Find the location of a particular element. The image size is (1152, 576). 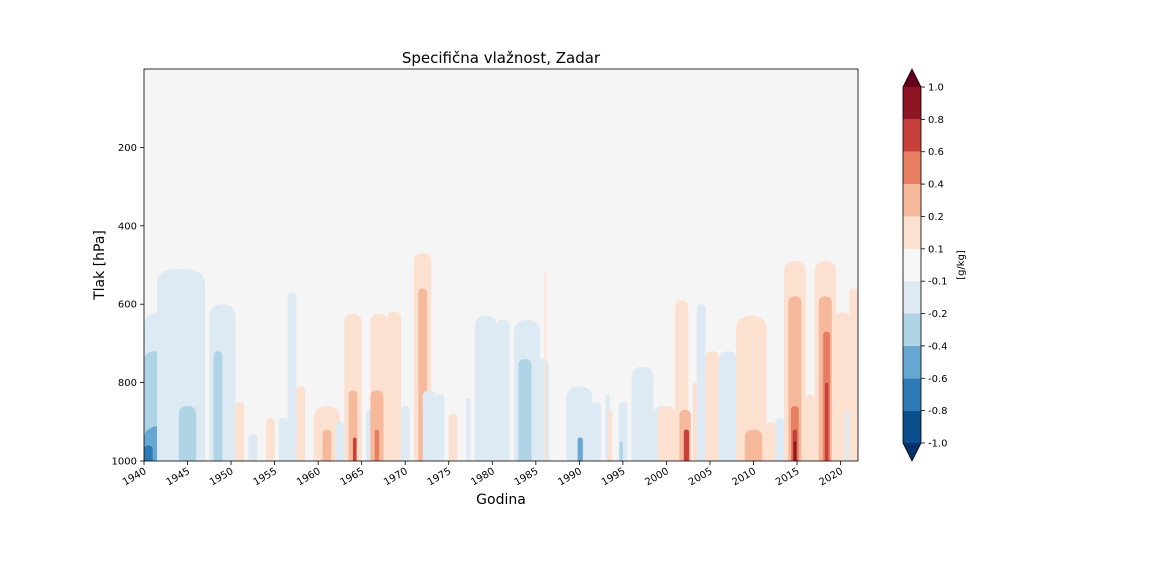

y-tick-label: 200 is located at coordinates (127, 148).